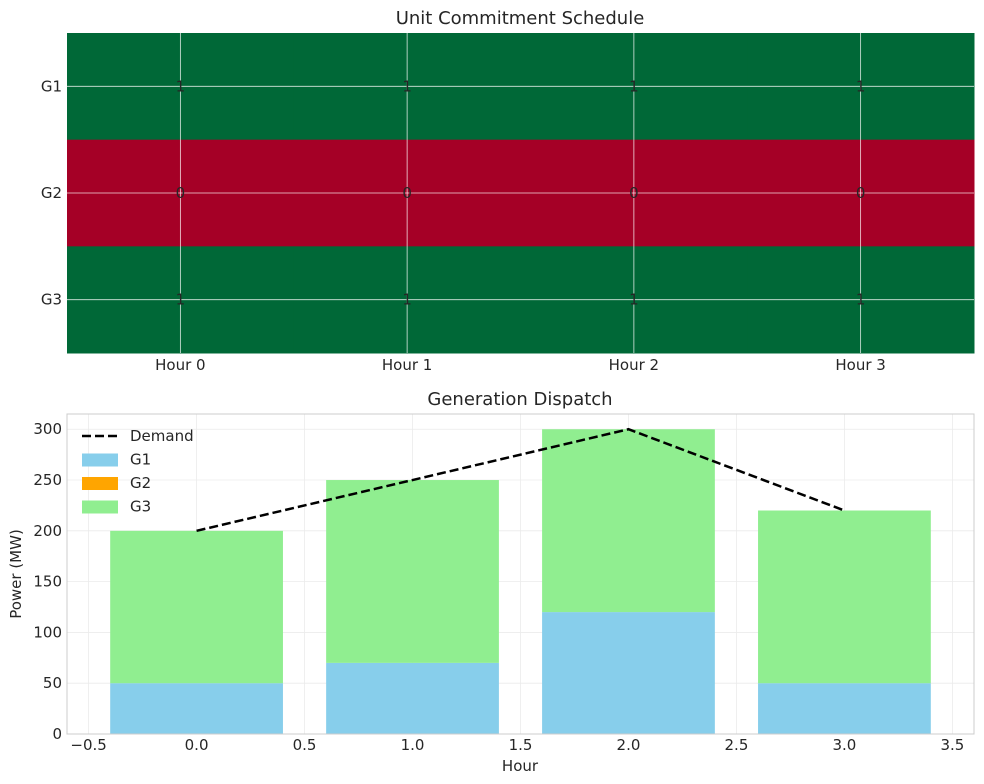 The height and width of the screenshot is (784, 984). I want to click on heatmap-y-ticks: G1 G2 G3, so click(51, 192).